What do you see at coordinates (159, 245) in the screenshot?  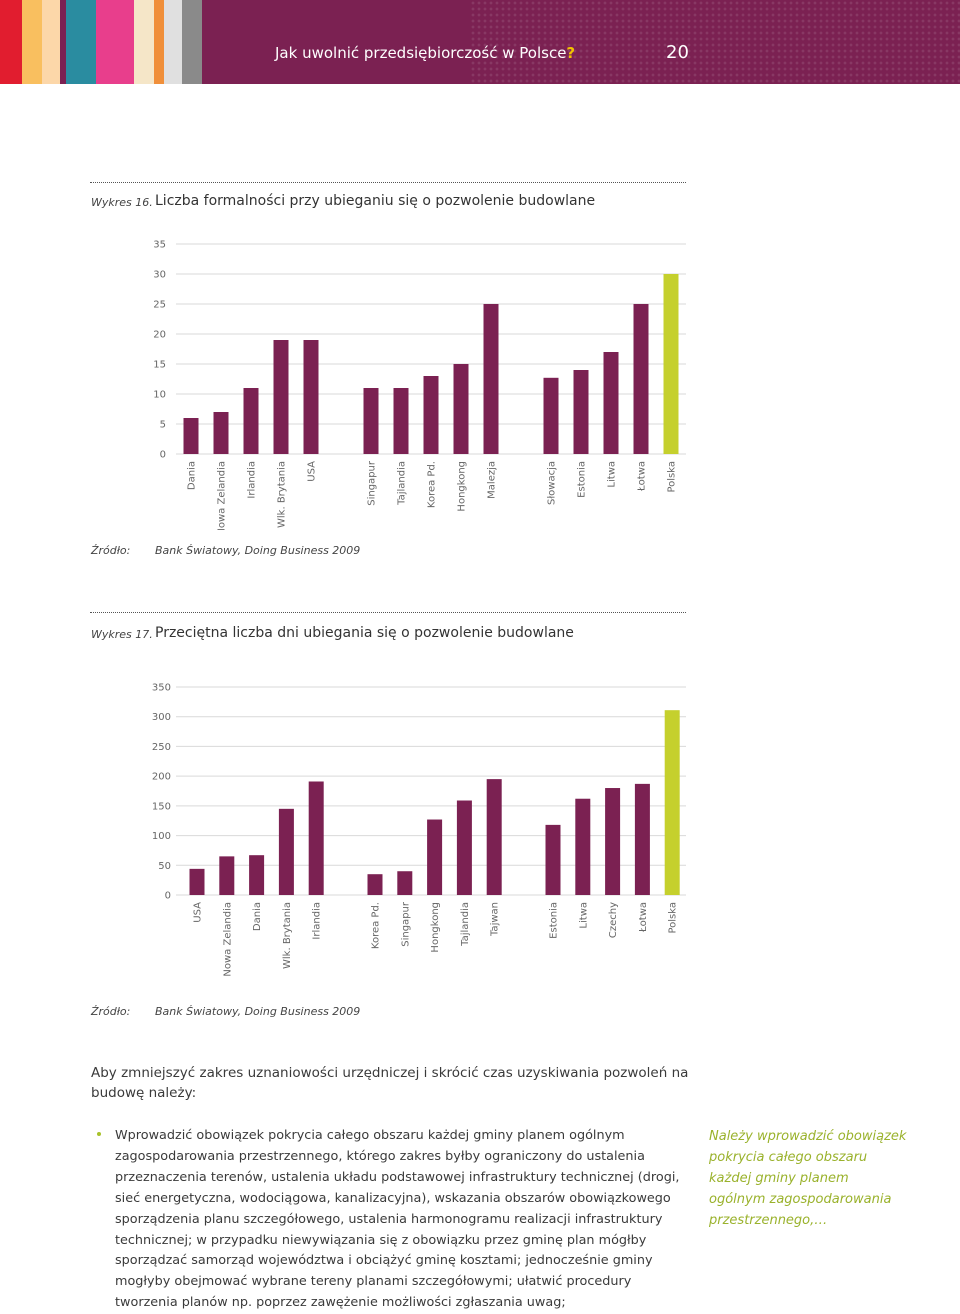 I see `y-tick-label: 35` at bounding box center [159, 245].